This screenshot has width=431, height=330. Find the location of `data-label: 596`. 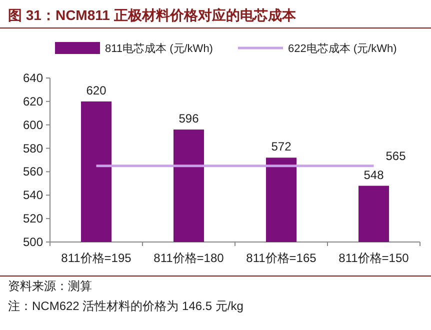

data-label: 596 is located at coordinates (189, 119).